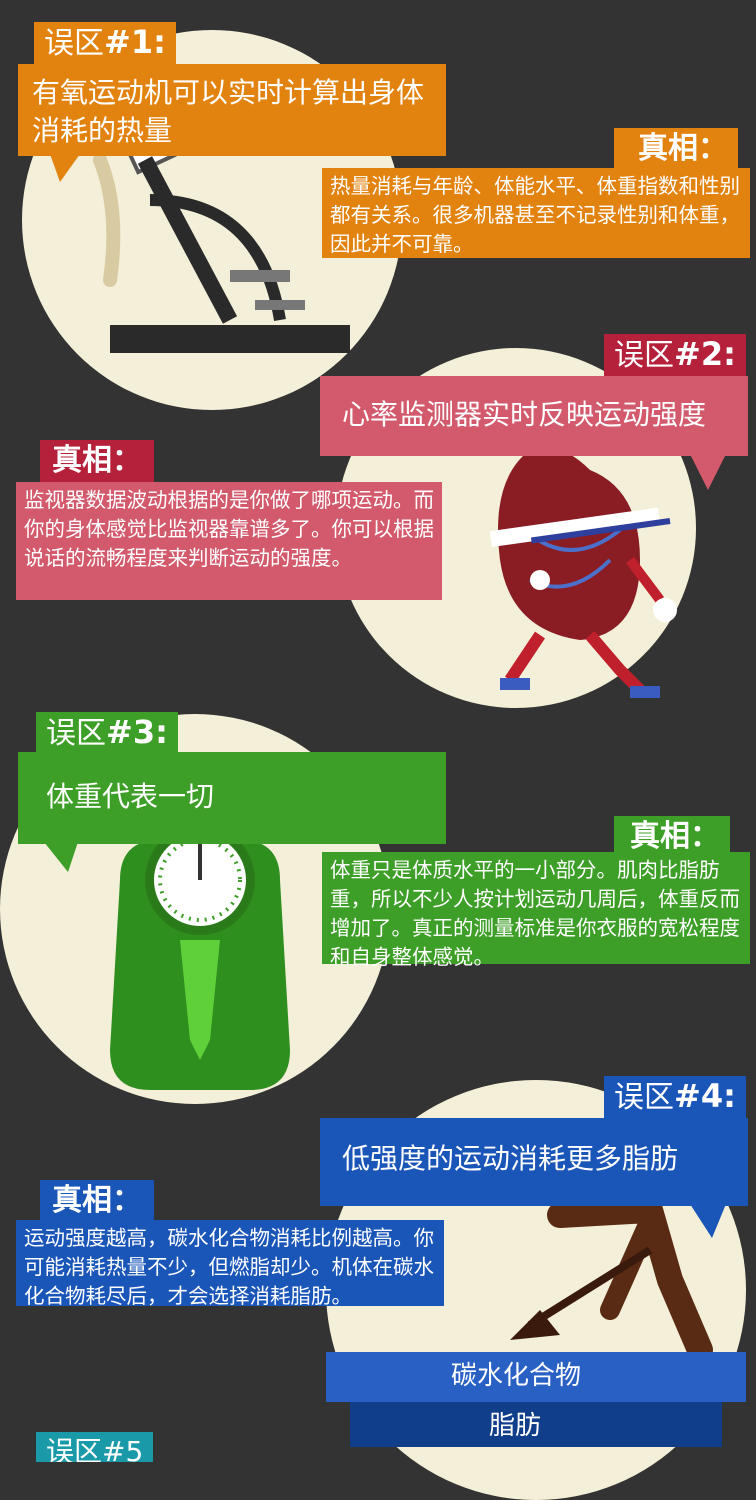 This screenshot has height=1500, width=756. I want to click on myth-1-tag-text: 误区, so click(74, 43).